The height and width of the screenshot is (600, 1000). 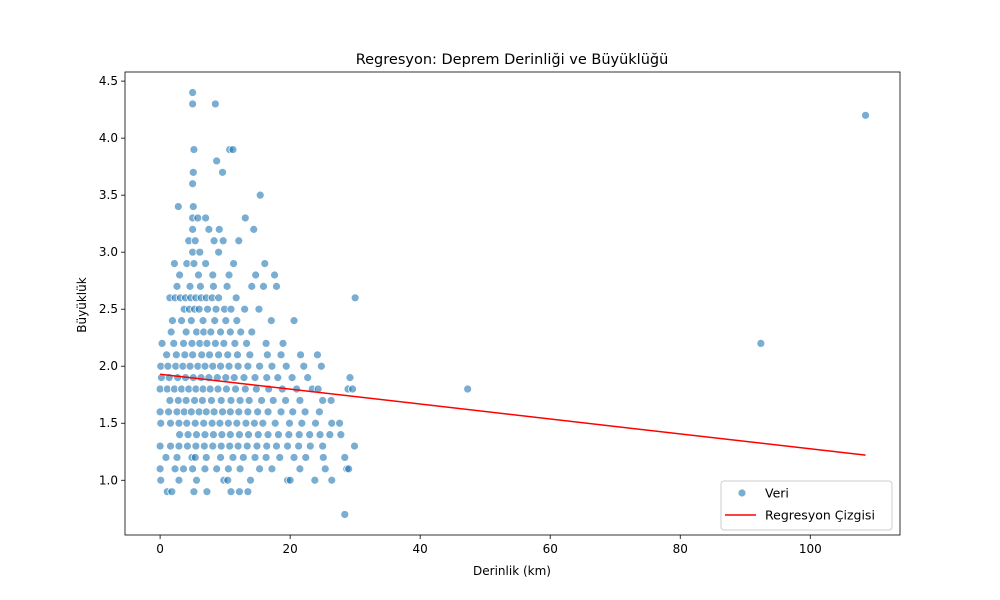 I want to click on y-axis-label: Büyüklük, so click(x=82, y=304).